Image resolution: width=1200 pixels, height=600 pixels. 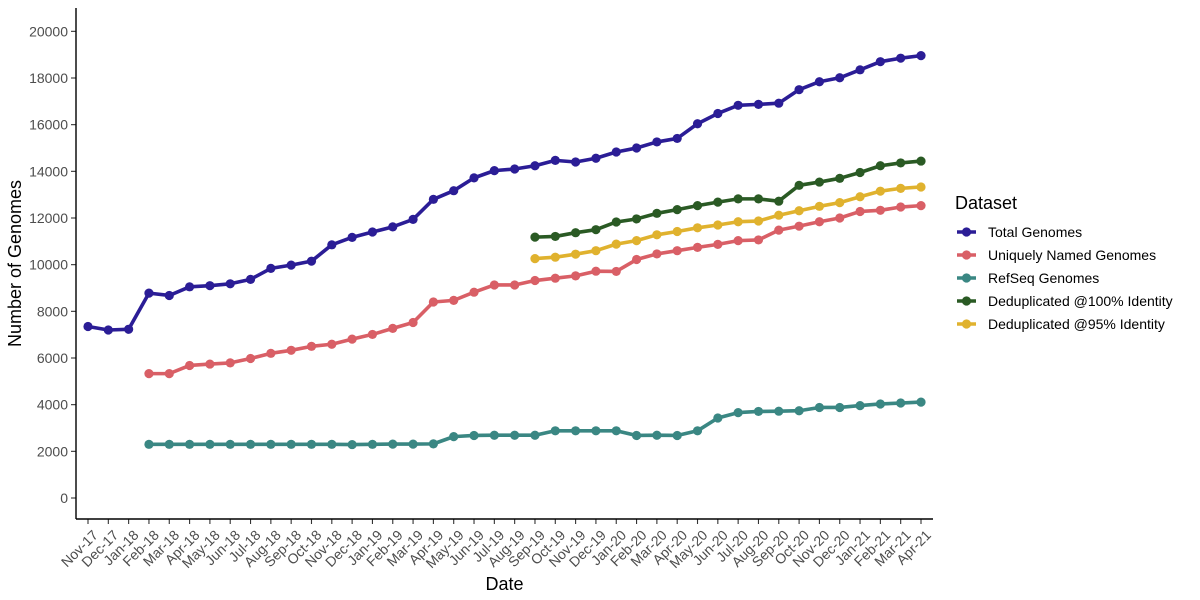 What do you see at coordinates (48, 78) in the screenshot?
I see `y-tick-label: 18000` at bounding box center [48, 78].